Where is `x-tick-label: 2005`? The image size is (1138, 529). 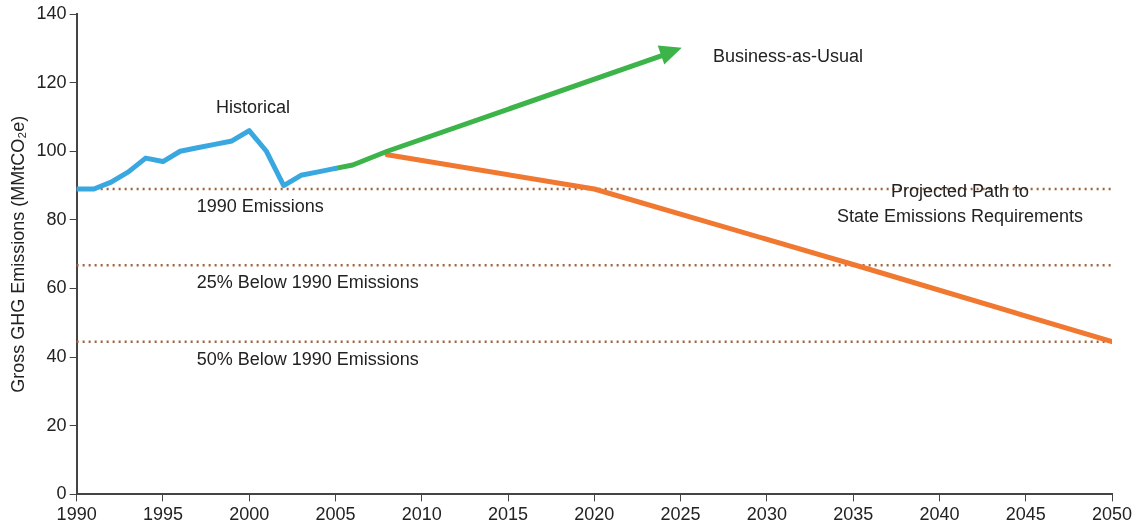
x-tick-label: 2005 is located at coordinates (335, 514).